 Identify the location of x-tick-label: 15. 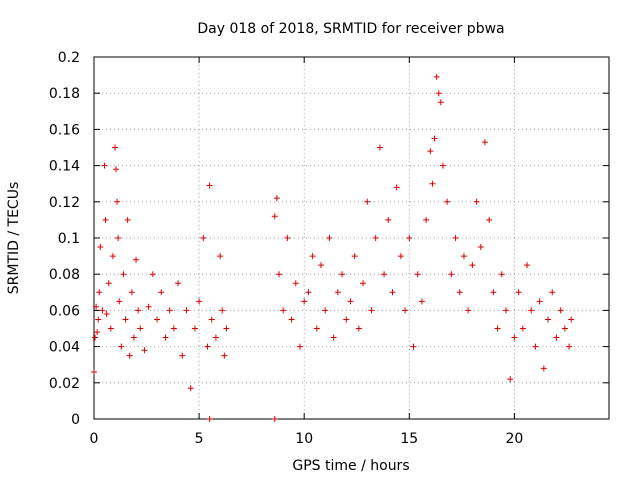
(409, 439).